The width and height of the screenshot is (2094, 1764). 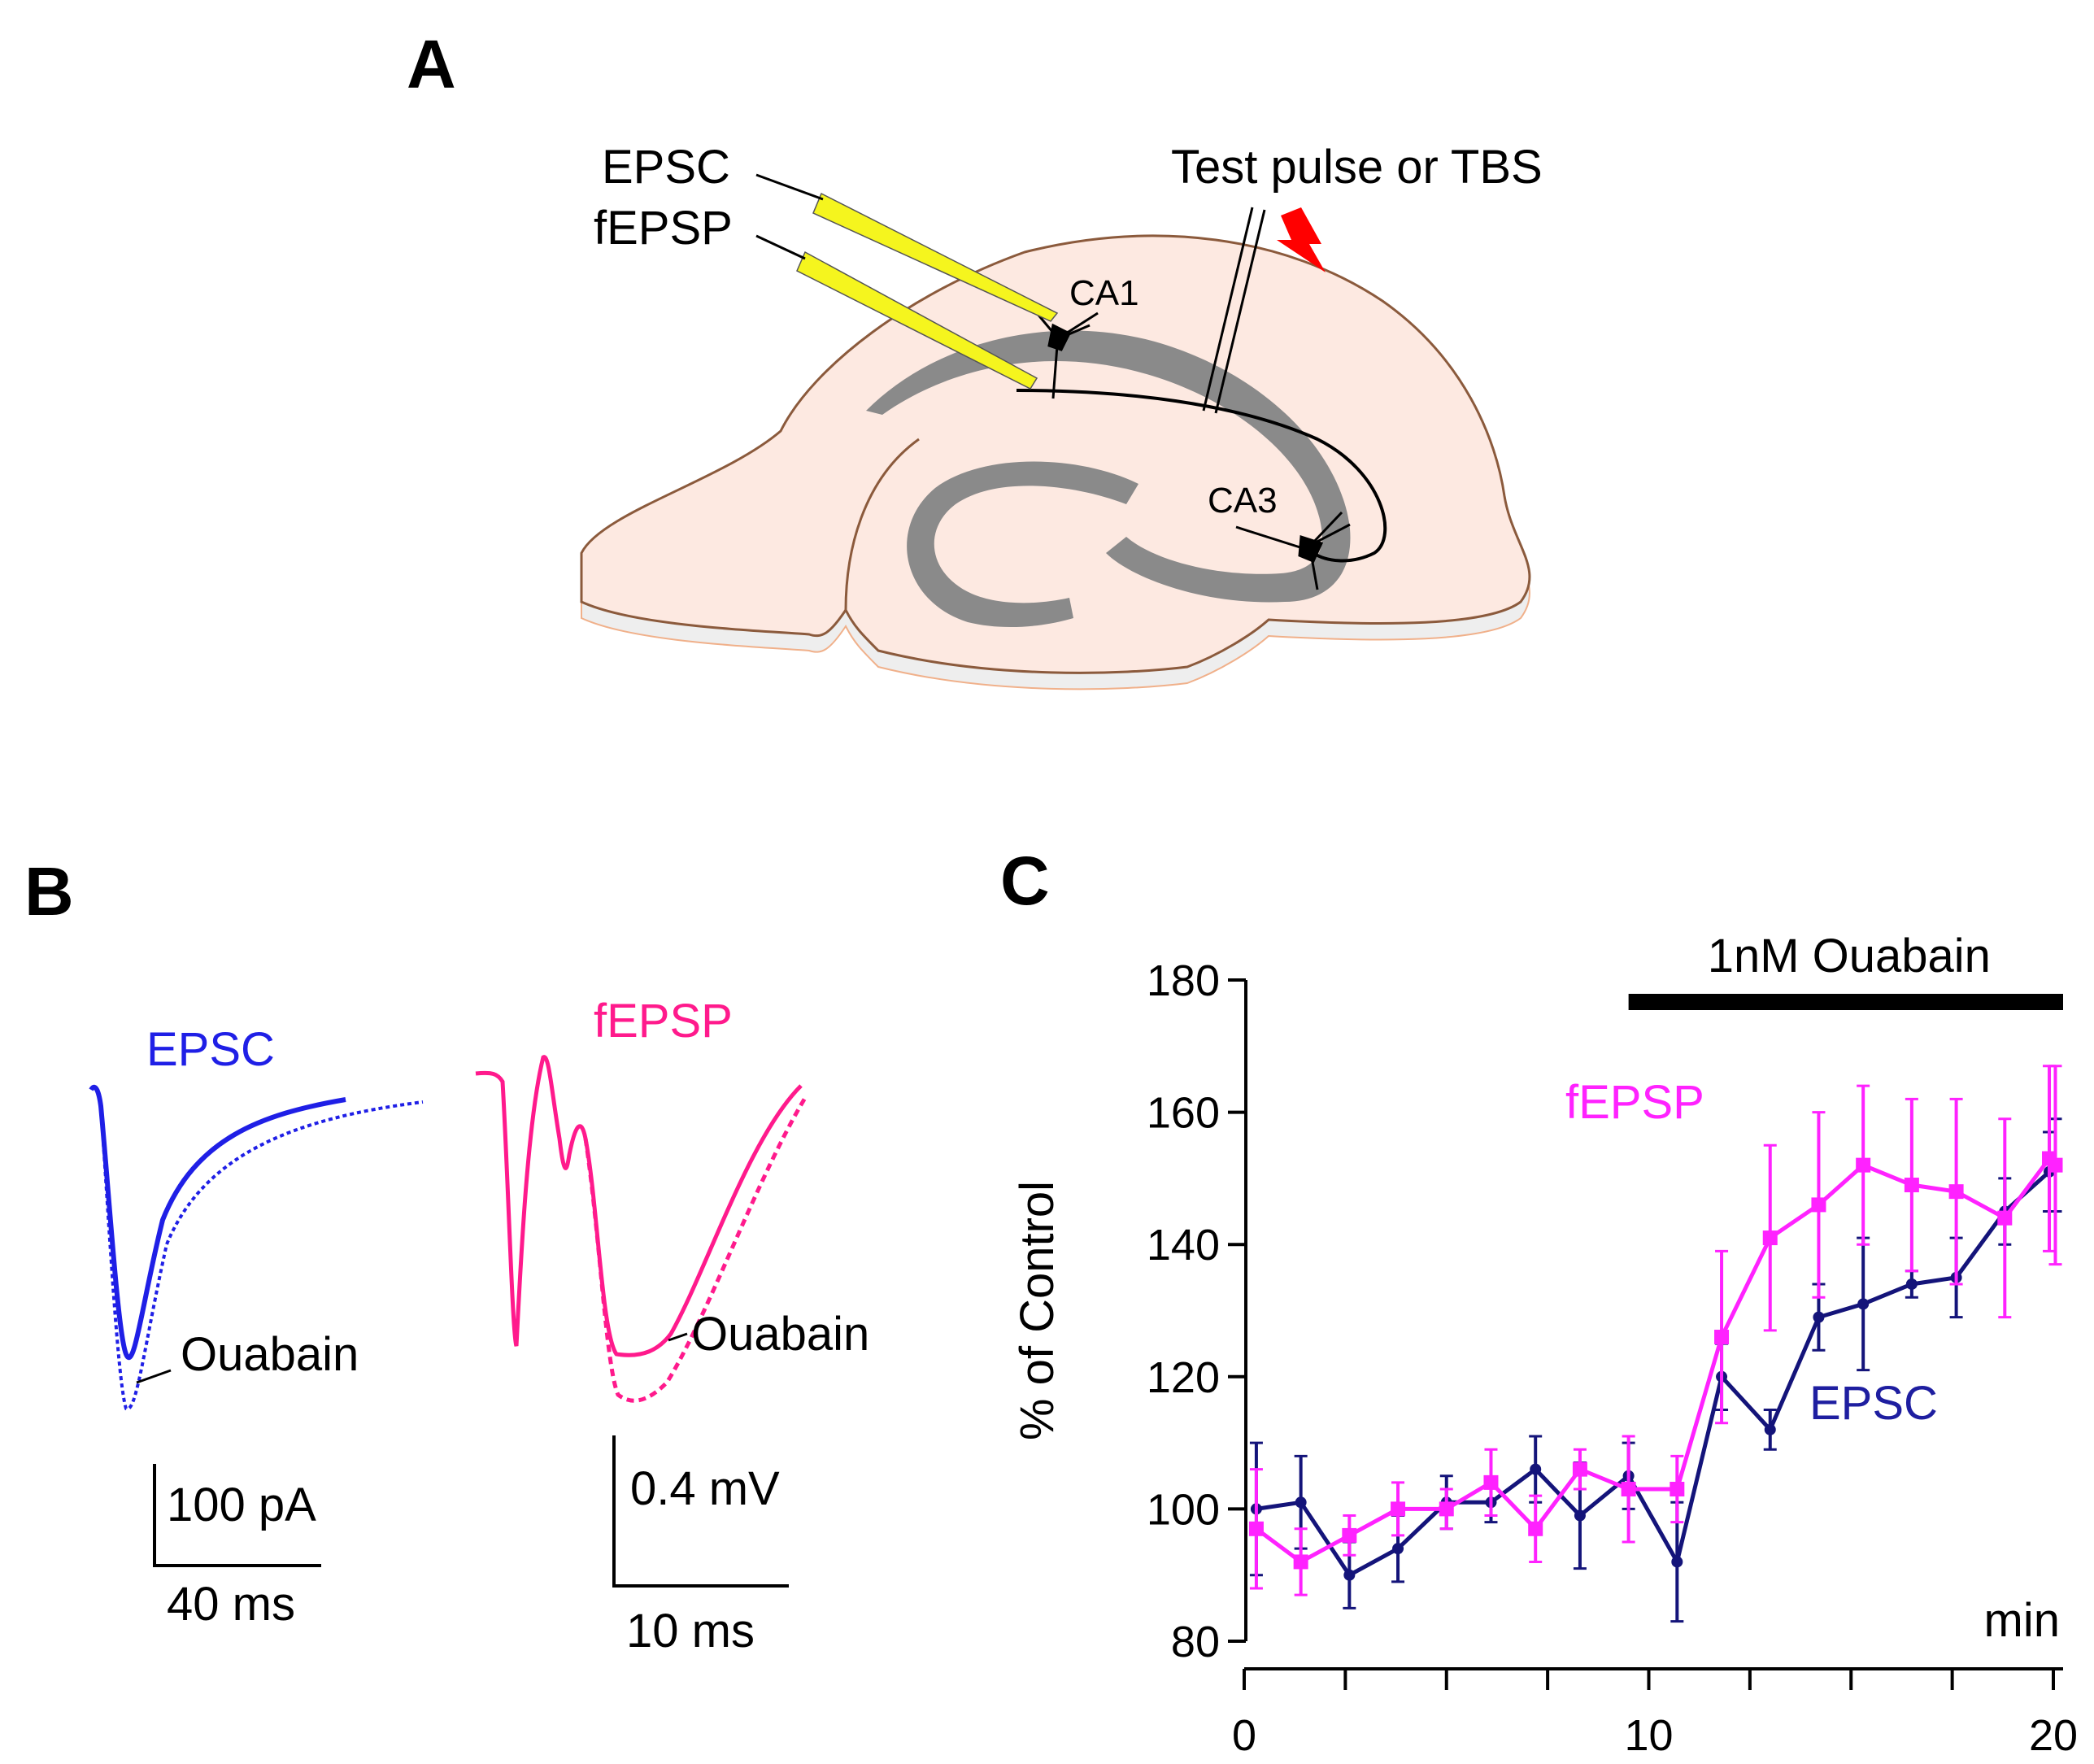 What do you see at coordinates (49, 891) in the screenshot?
I see `panel-label-b: B` at bounding box center [49, 891].